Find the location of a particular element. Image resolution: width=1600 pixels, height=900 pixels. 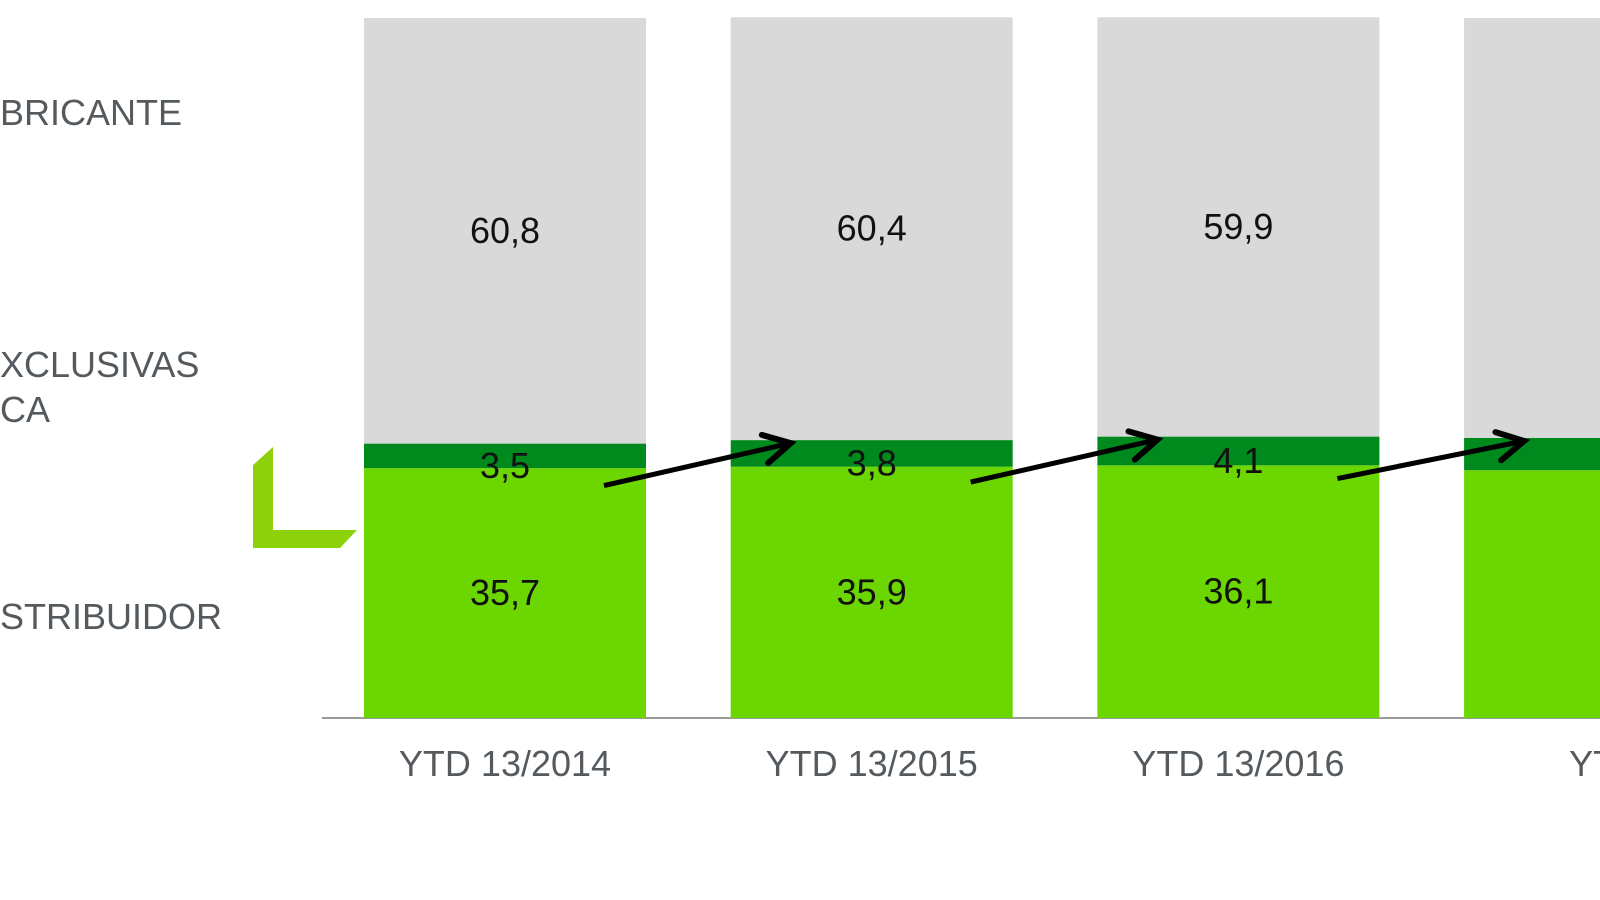

data-label: 59,9 is located at coordinates (1238, 226).